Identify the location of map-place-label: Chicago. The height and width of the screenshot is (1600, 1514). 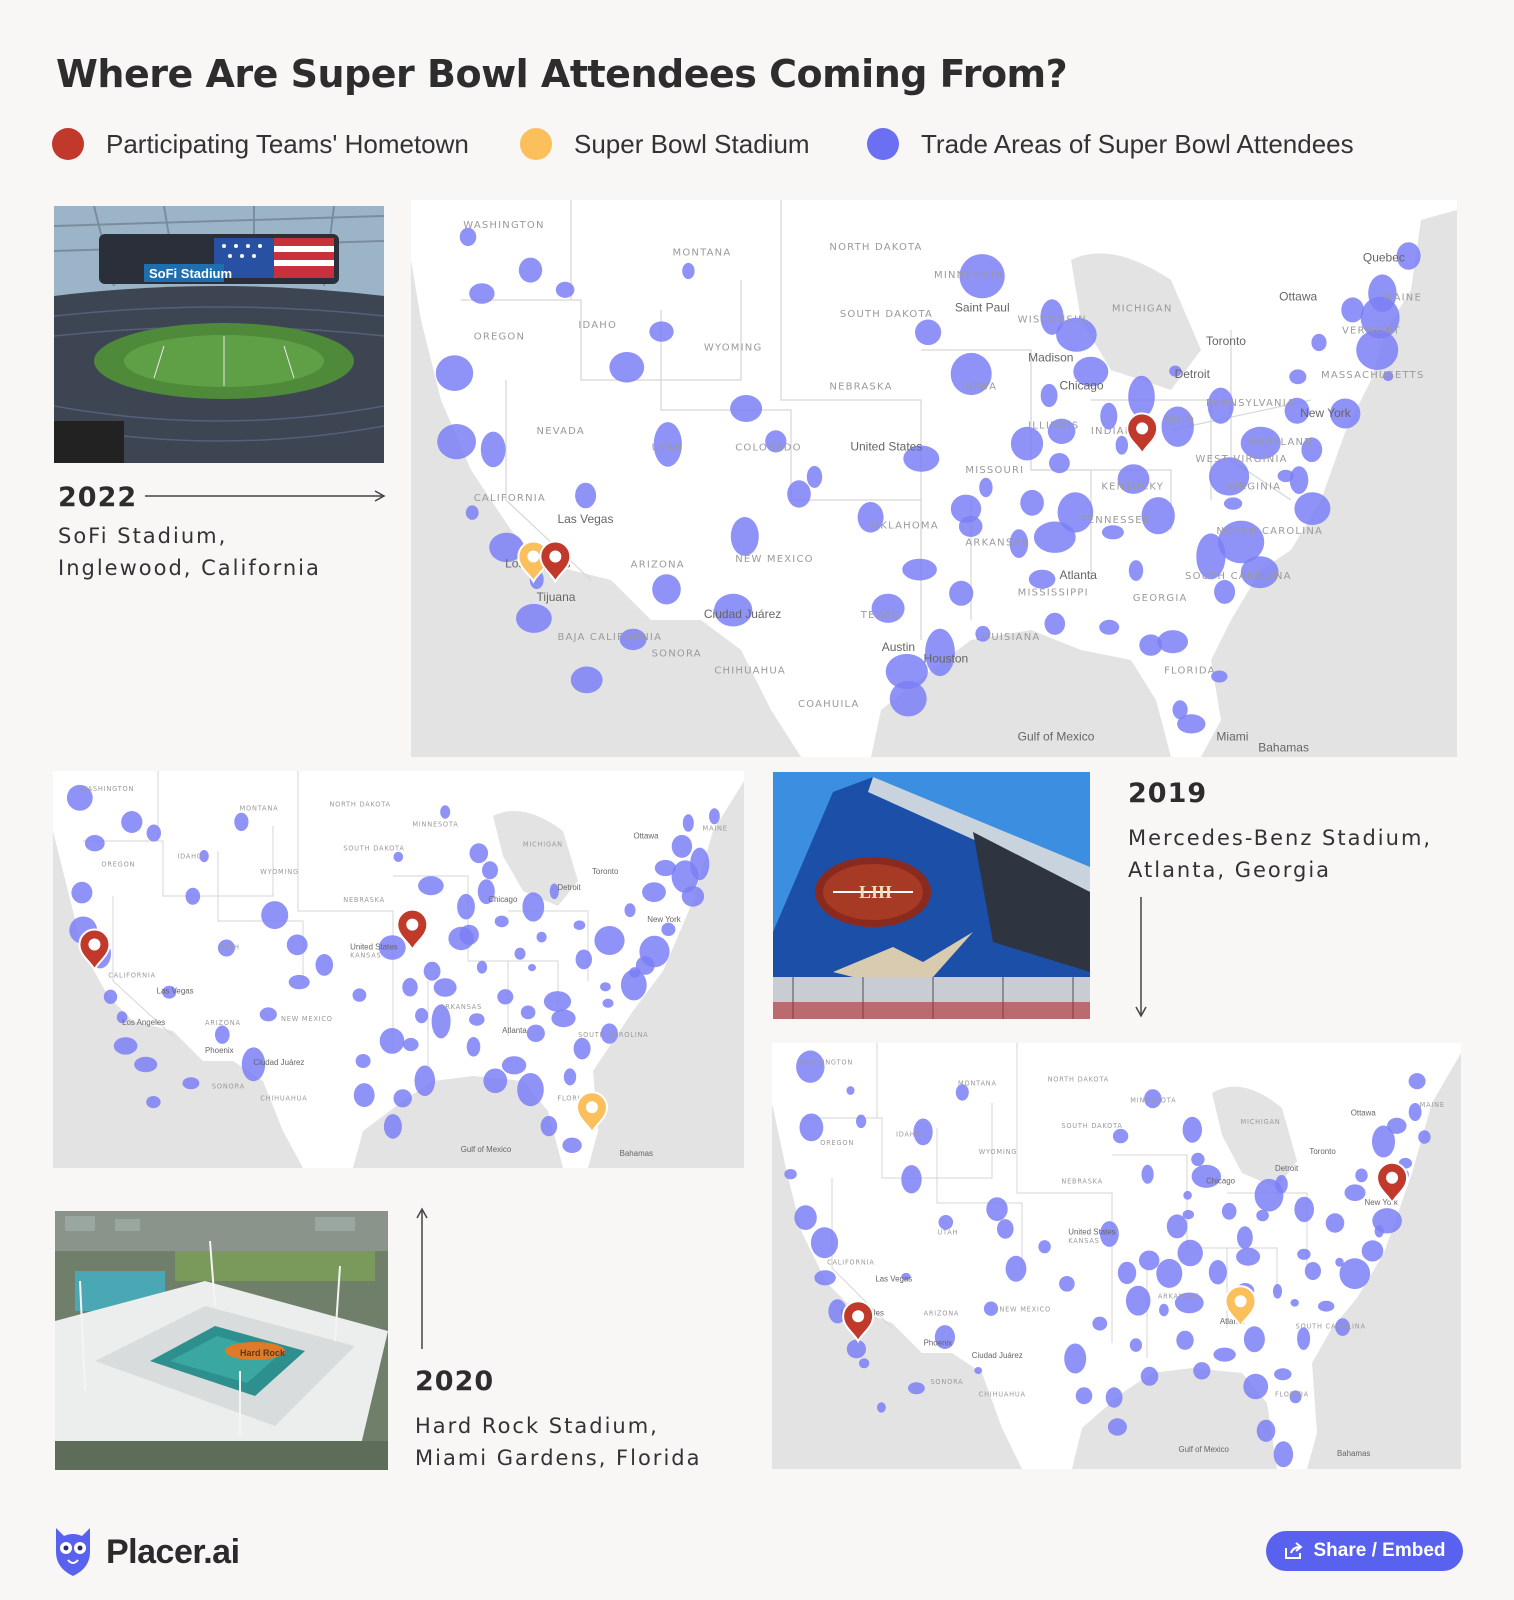
(1082, 385).